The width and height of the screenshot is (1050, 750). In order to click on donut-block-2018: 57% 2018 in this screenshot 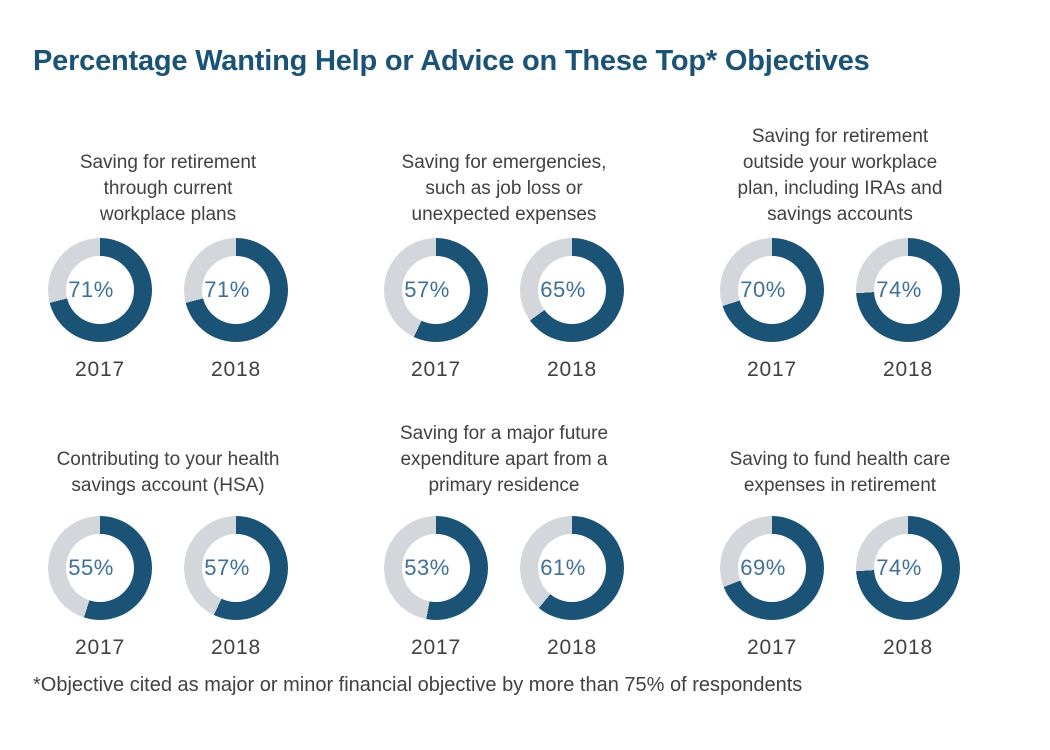, I will do `click(236, 588)`.